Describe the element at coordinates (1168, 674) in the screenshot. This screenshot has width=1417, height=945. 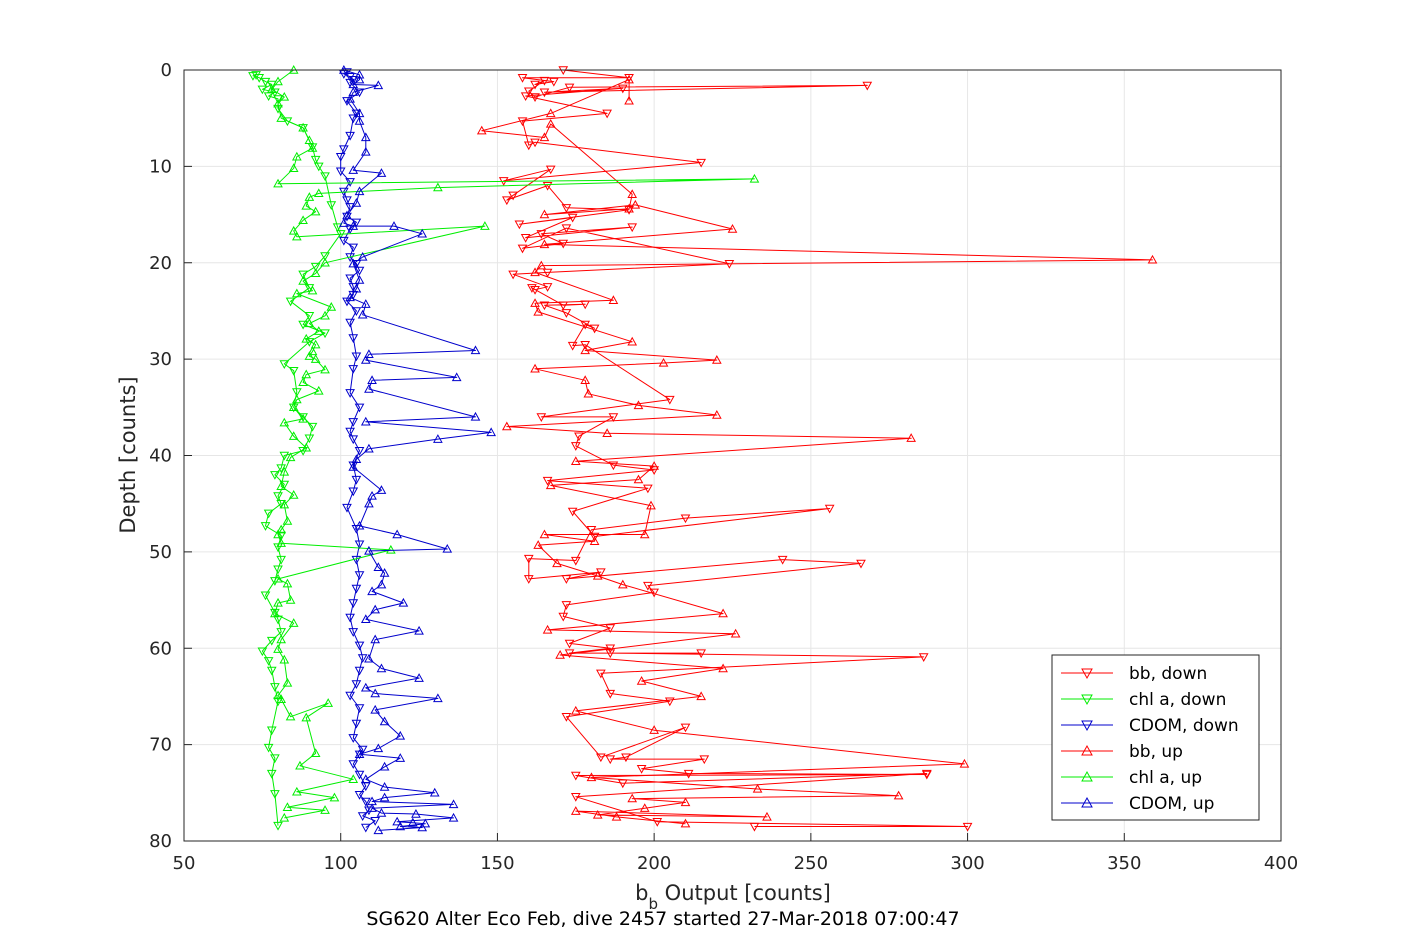
I see `legend-label: bb, down` at that location.